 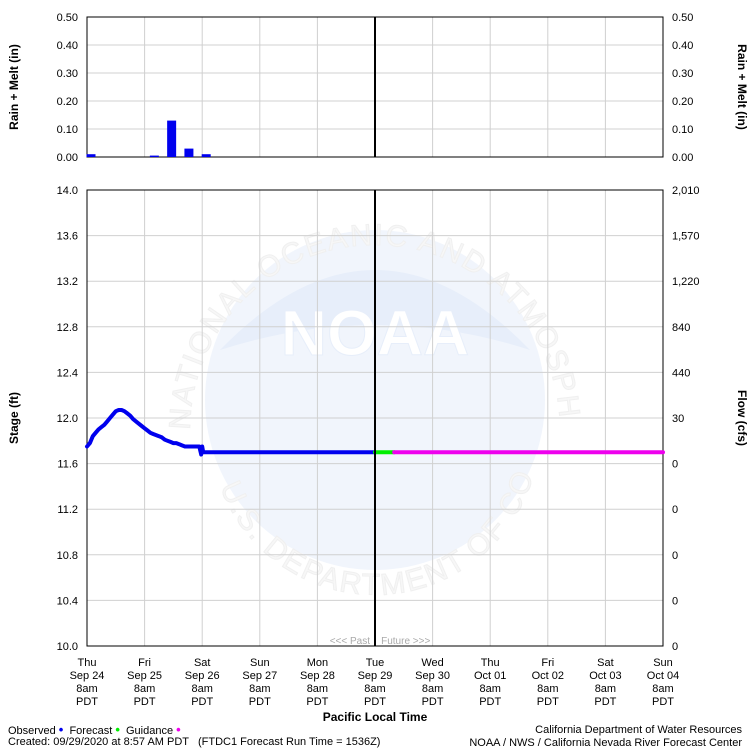 What do you see at coordinates (638, 730) in the screenshot?
I see `credit-dwr: California Department of Water Resources` at bounding box center [638, 730].